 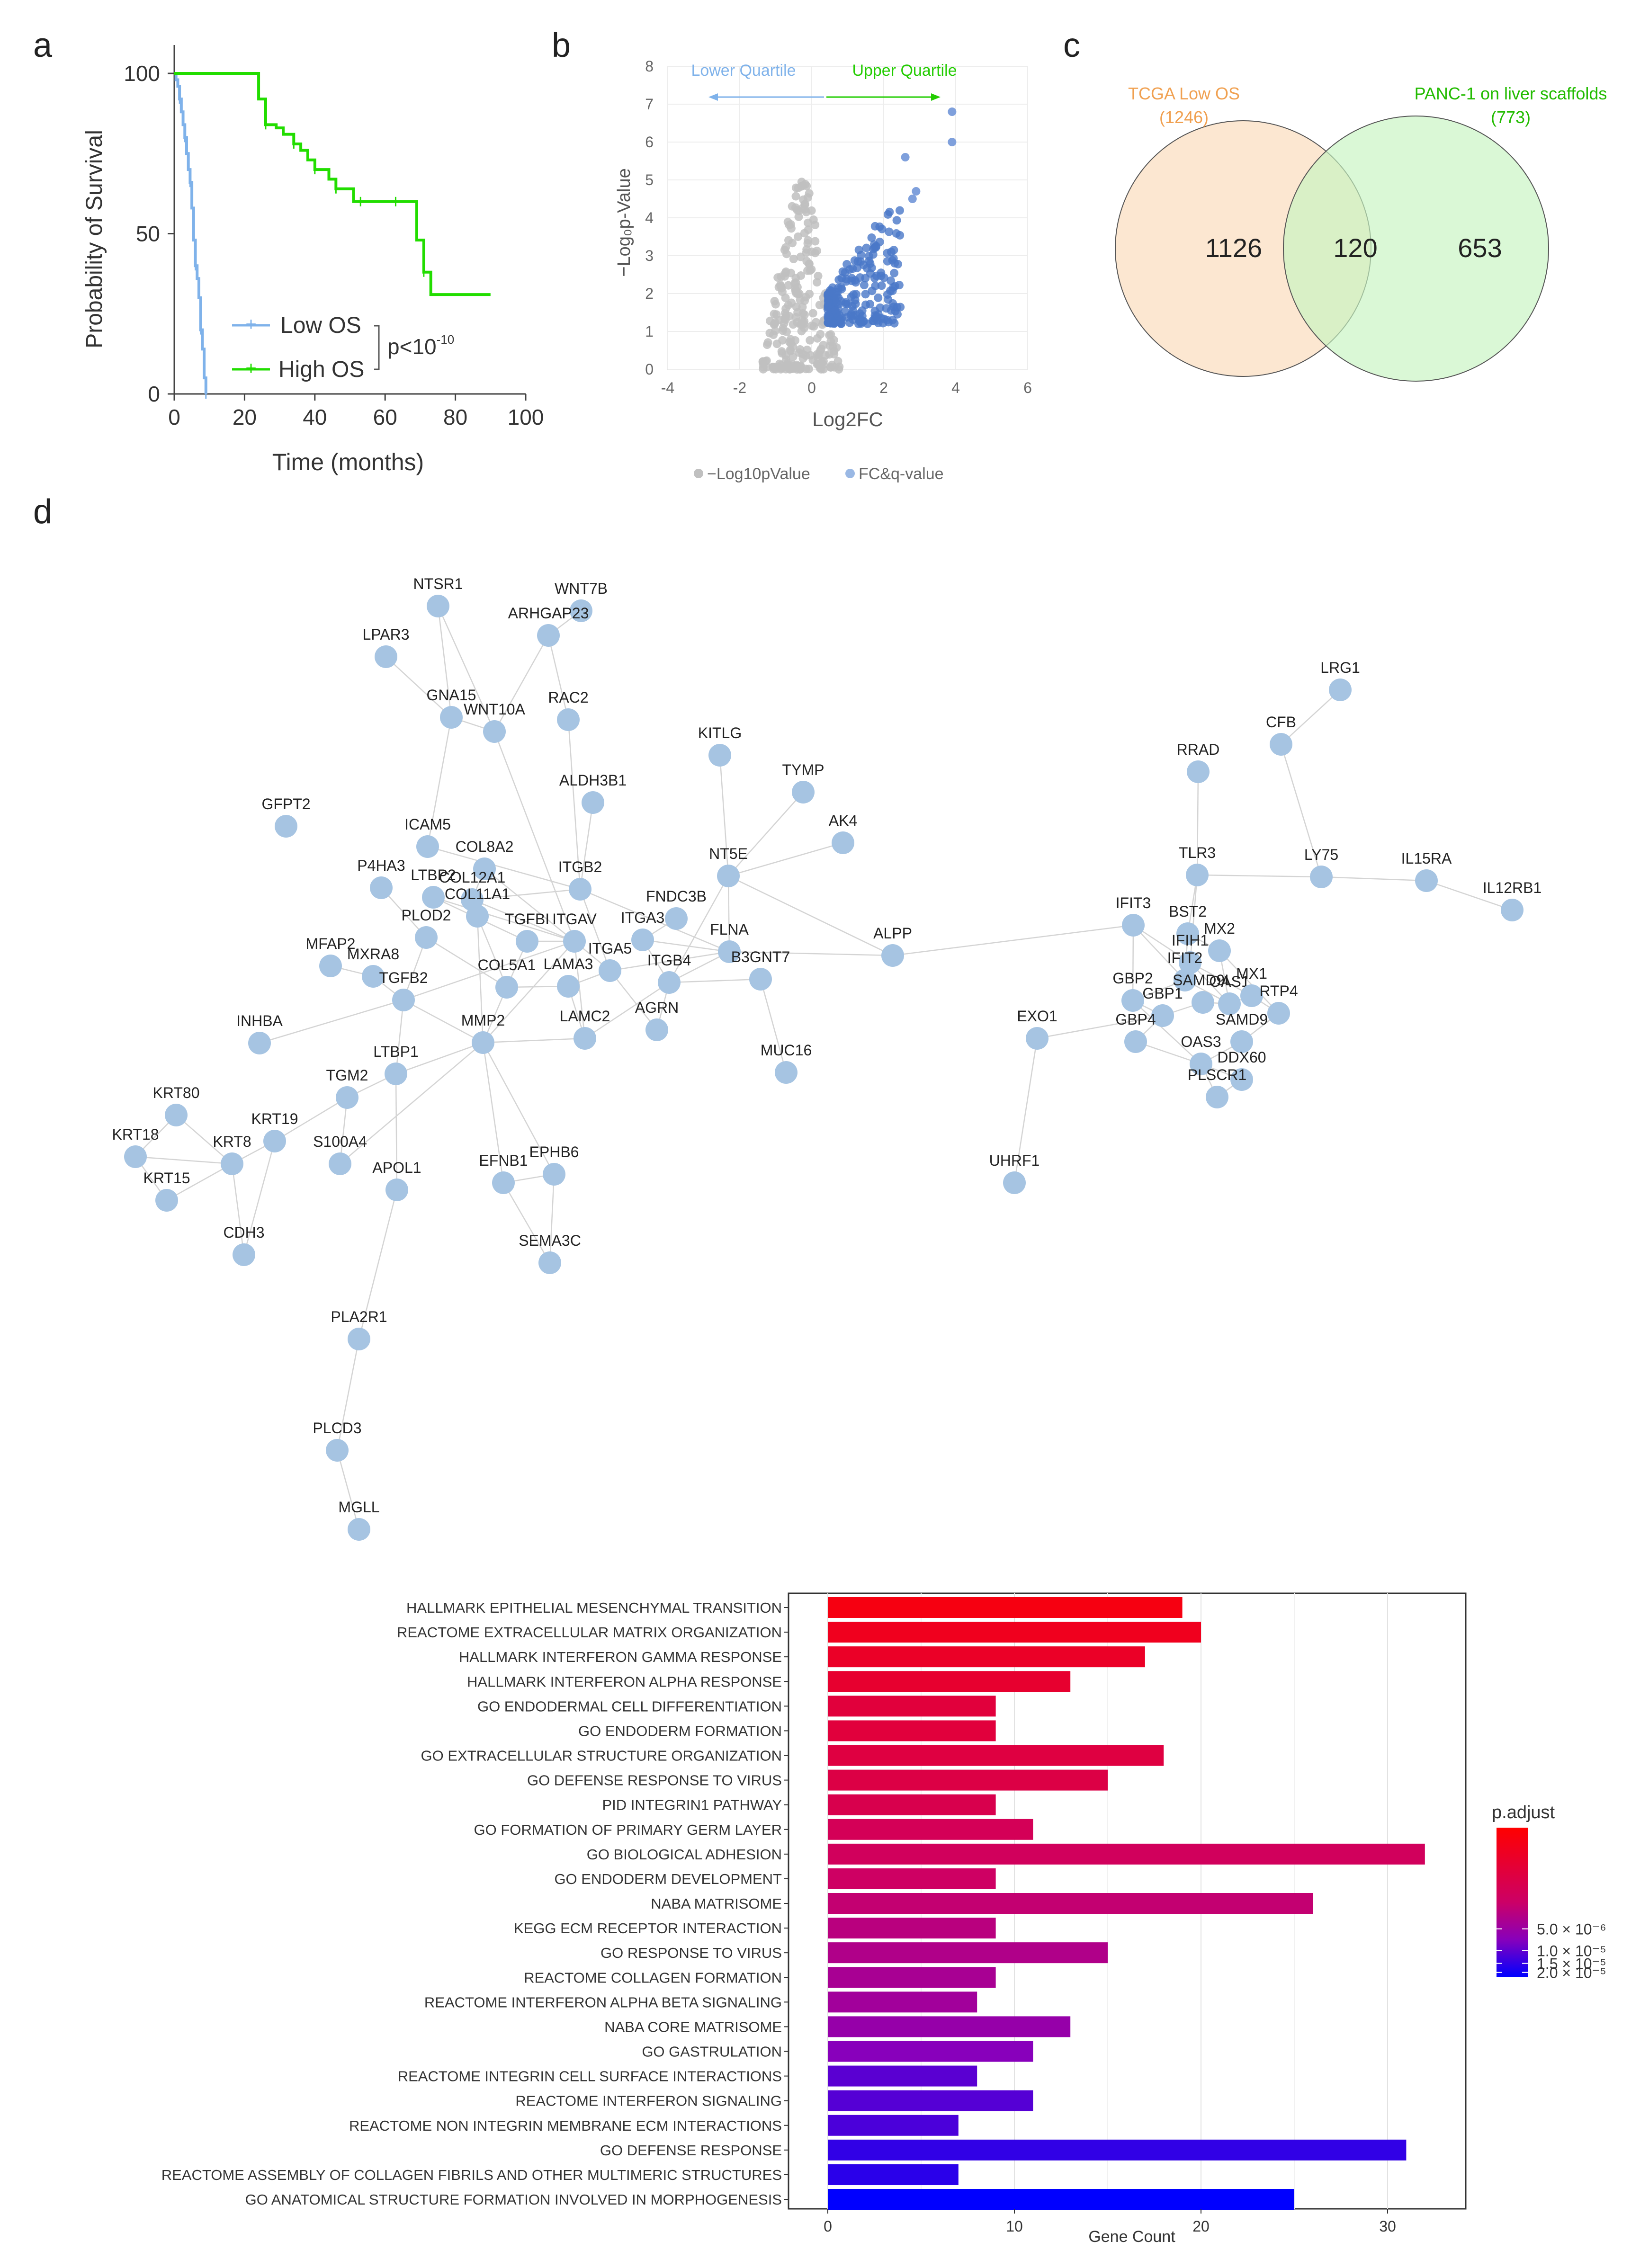 I want to click on network-node-itgav: ITGAV, so click(x=574, y=932).